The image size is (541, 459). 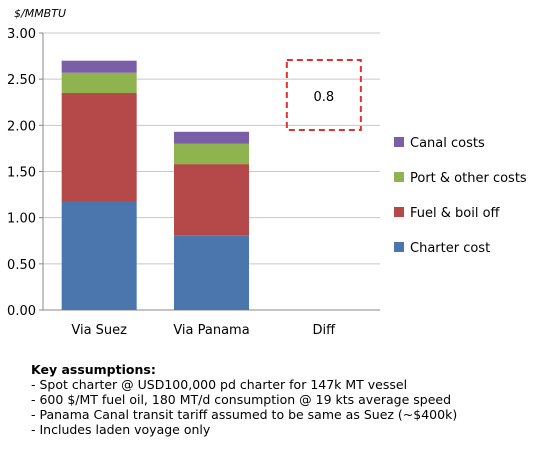 I want to click on y-tick-label: 3.00, so click(x=21, y=34).